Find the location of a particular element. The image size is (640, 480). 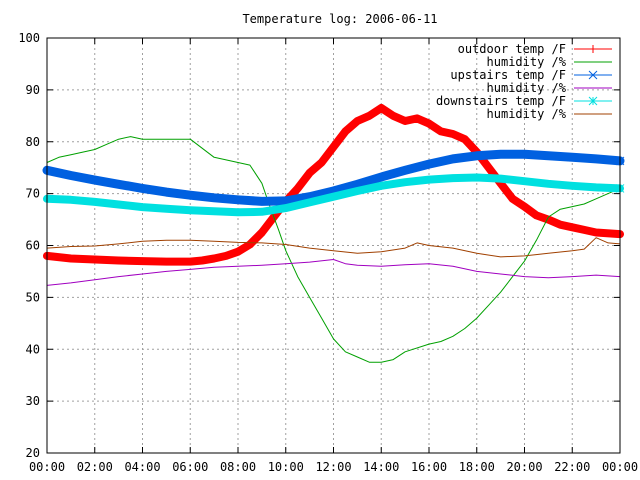

y-tick-label: 30 is located at coordinates (33, 401).